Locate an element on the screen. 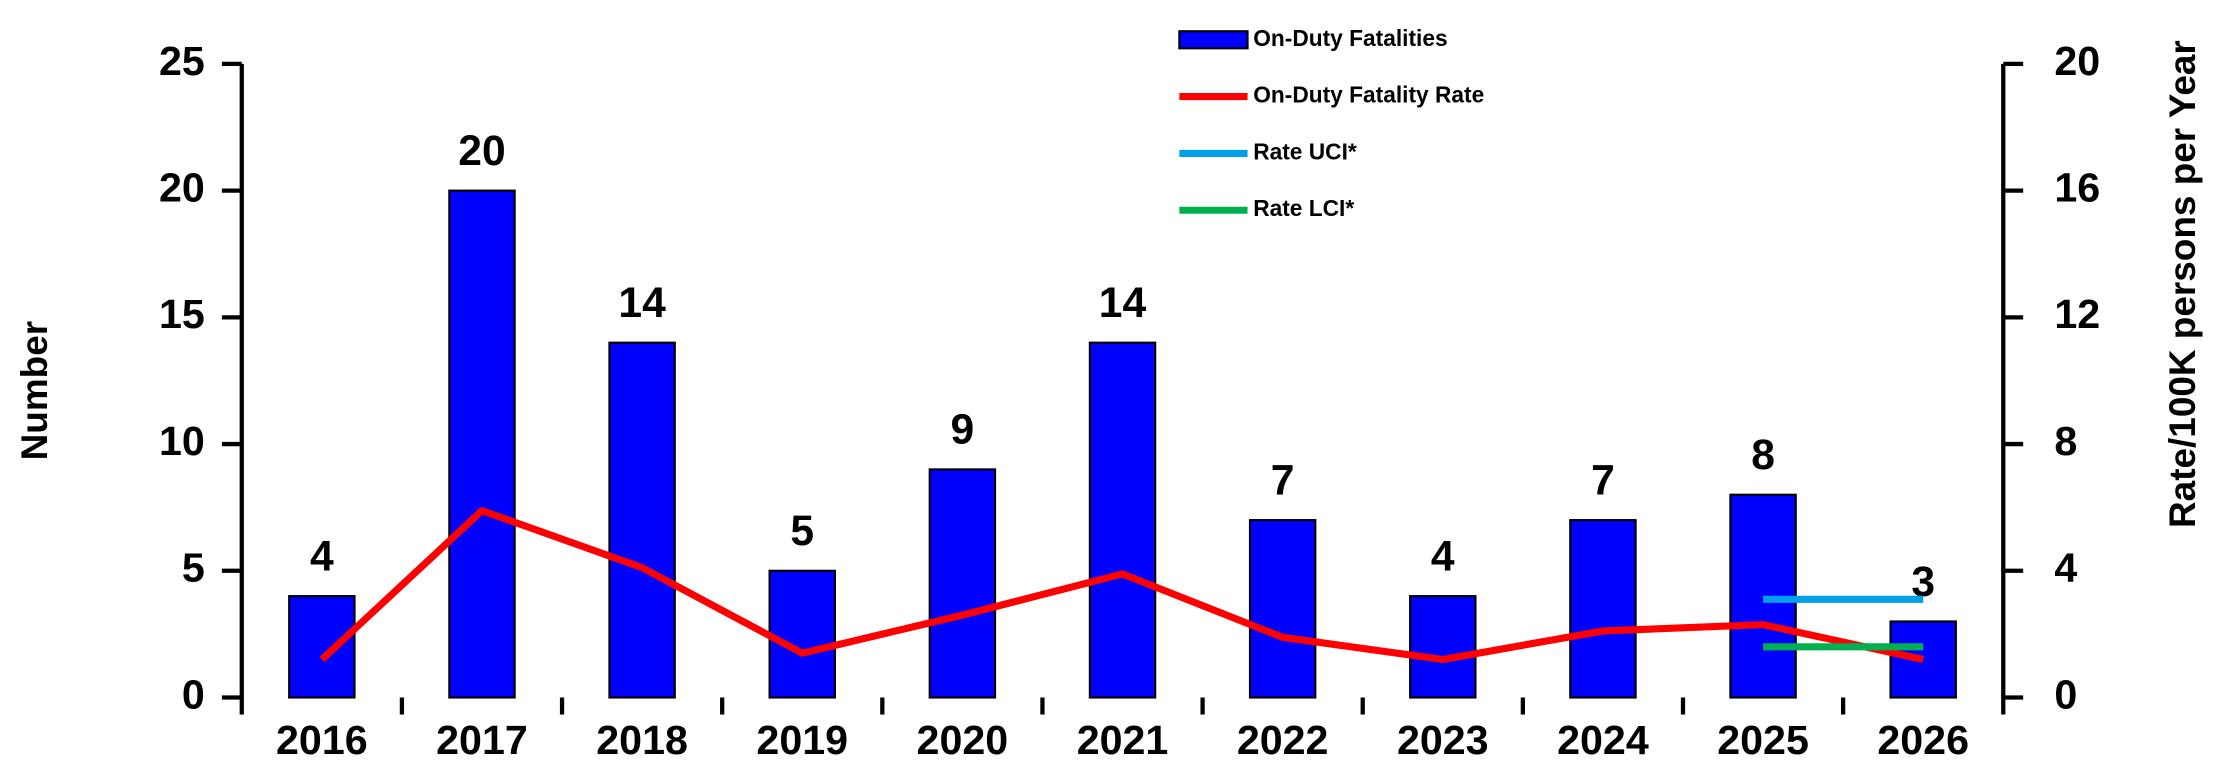  y2-tick-label: 8 is located at coordinates (2065, 441).